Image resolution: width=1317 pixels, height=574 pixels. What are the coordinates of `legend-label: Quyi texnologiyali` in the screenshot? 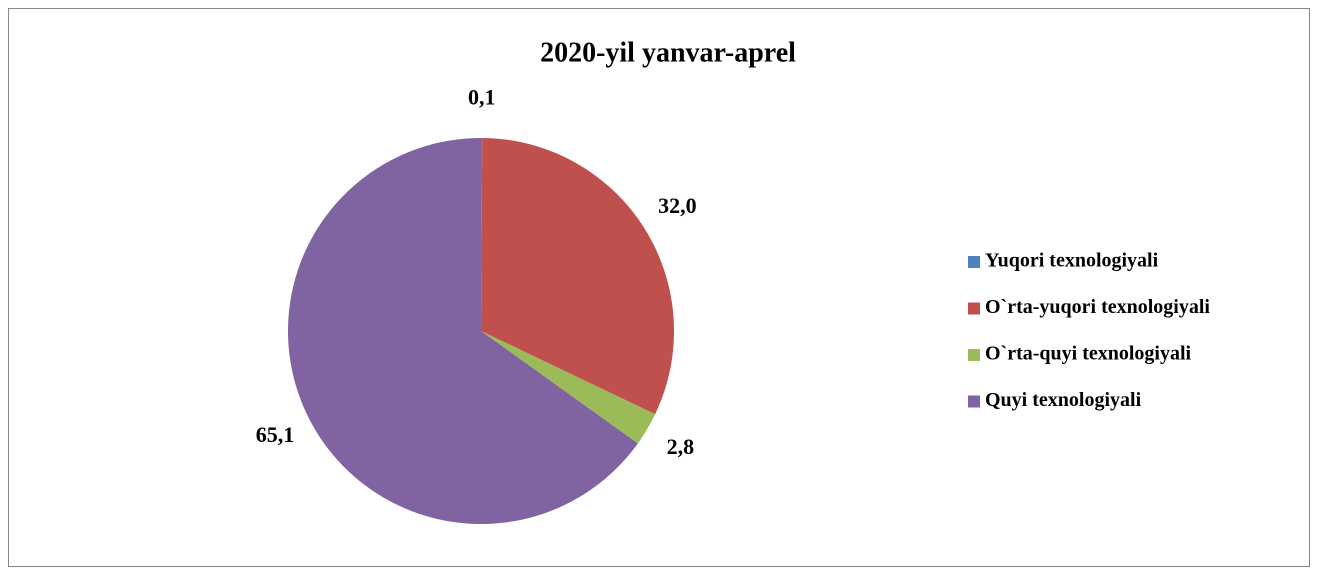 It's located at (1063, 400).